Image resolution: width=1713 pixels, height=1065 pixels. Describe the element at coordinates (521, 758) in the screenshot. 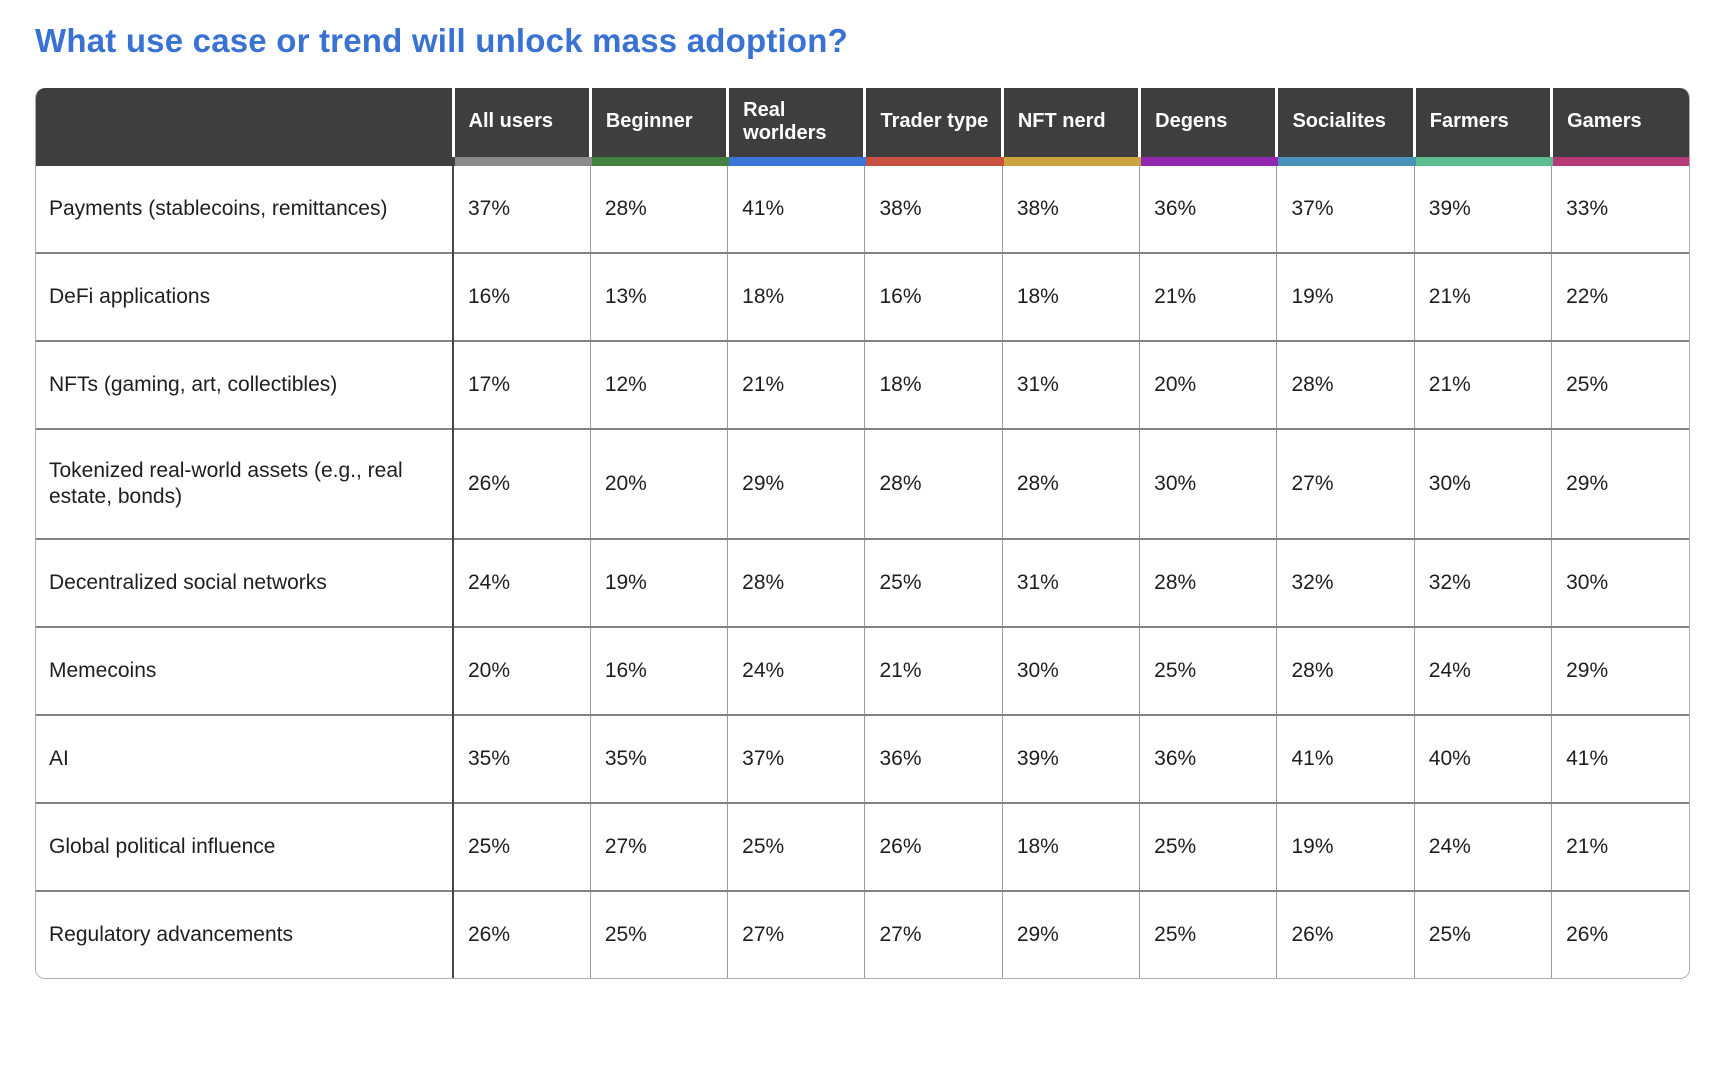

I see `value-cell: 35%` at that location.